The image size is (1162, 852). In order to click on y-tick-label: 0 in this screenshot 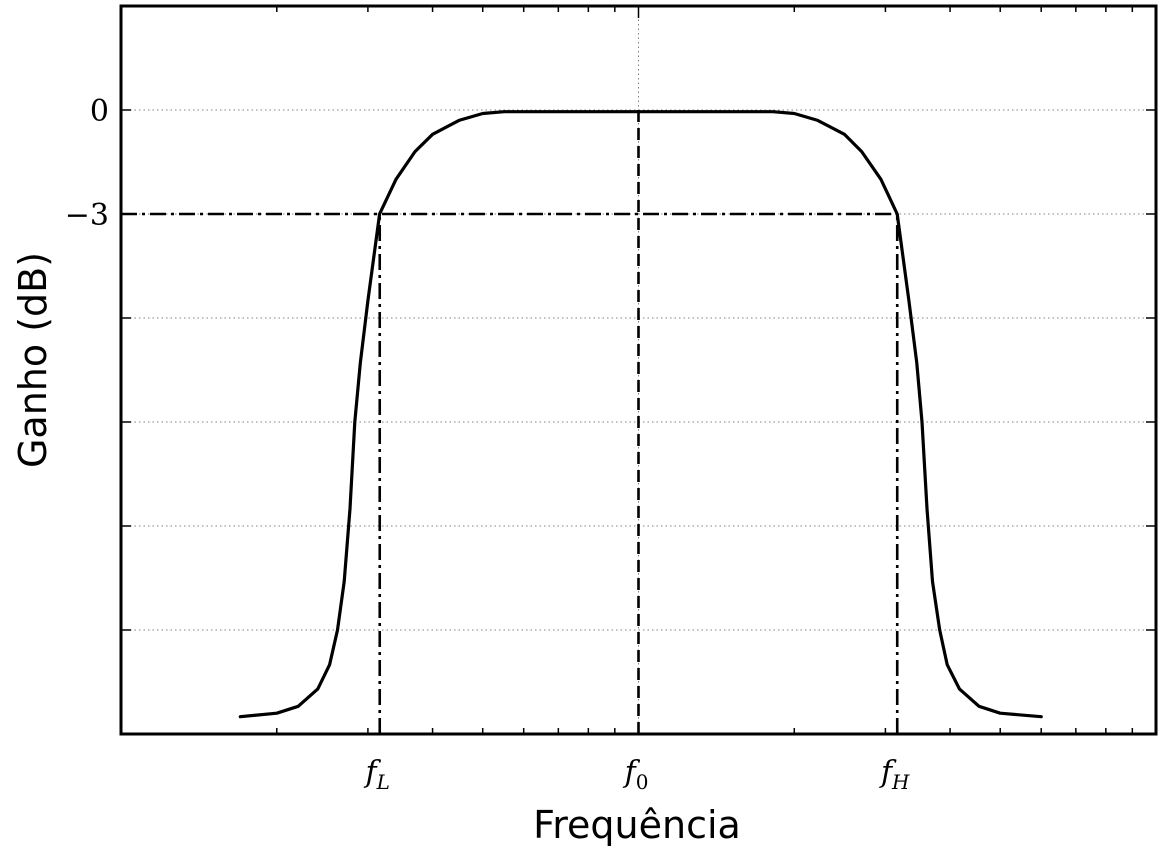, I will do `click(99, 111)`.